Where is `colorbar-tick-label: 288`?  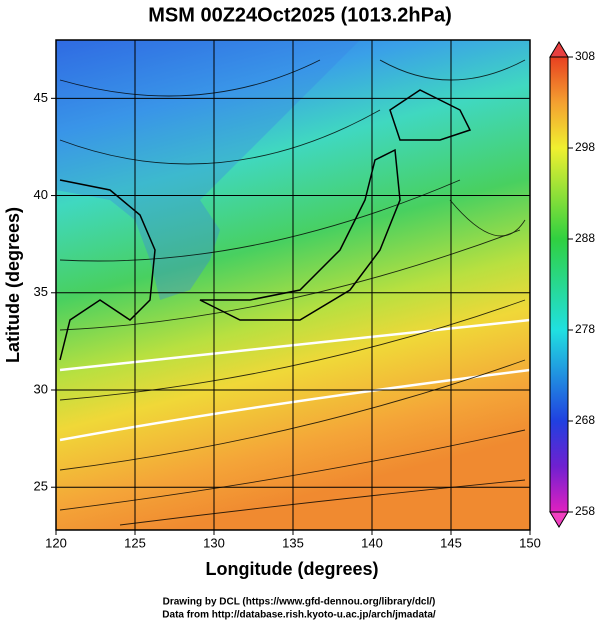 colorbar-tick-label: 288 is located at coordinates (585, 238).